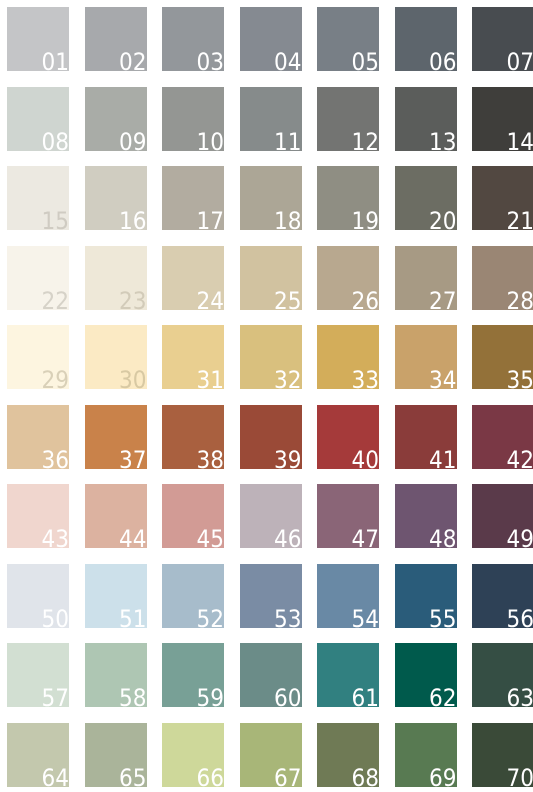  What do you see at coordinates (288, 618) in the screenshot?
I see `swatch-number-label: 53` at bounding box center [288, 618].